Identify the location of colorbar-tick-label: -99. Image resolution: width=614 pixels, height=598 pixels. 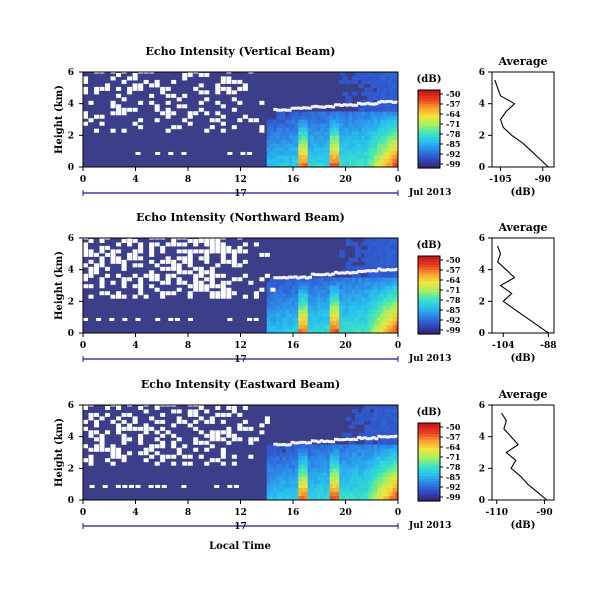
(453, 330).